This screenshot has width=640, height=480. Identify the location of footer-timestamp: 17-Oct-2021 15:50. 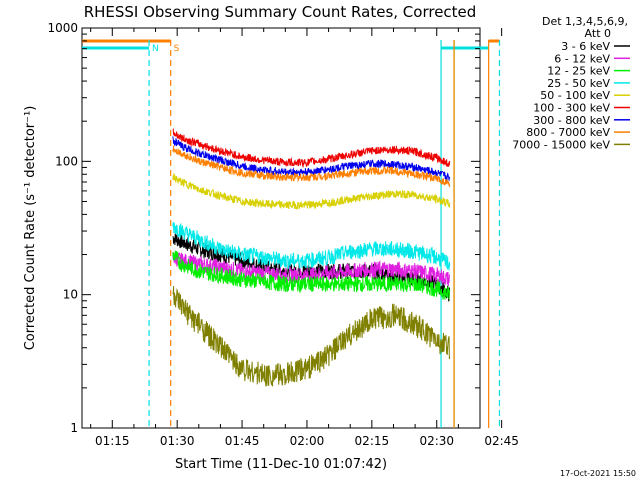
(598, 473).